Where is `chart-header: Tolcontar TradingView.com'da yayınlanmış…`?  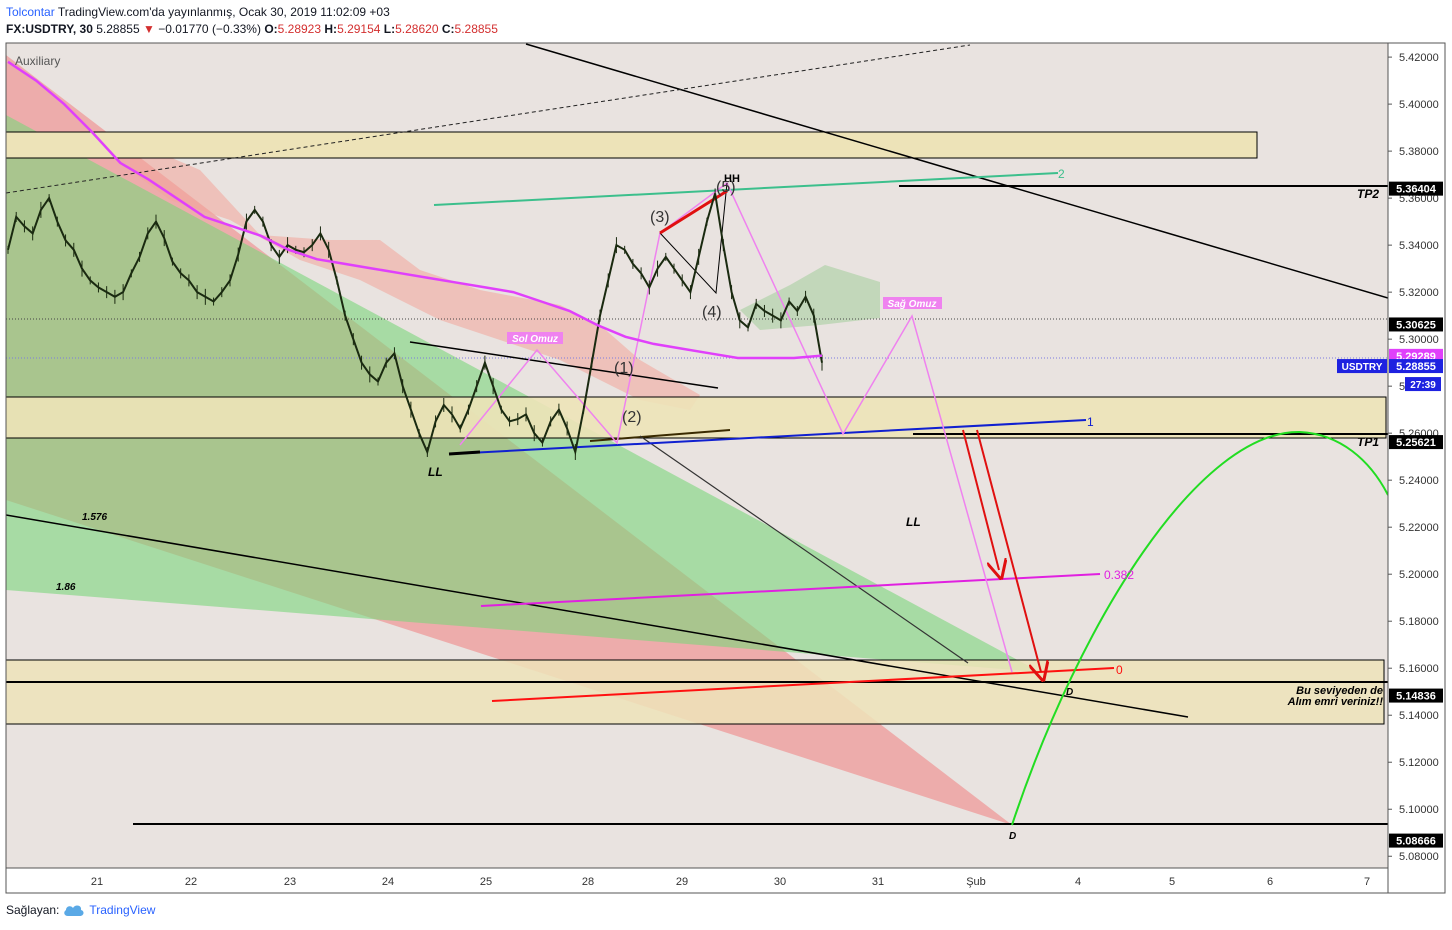 chart-header: Tolcontar TradingView.com'da yayınlanmış… is located at coordinates (252, 21).